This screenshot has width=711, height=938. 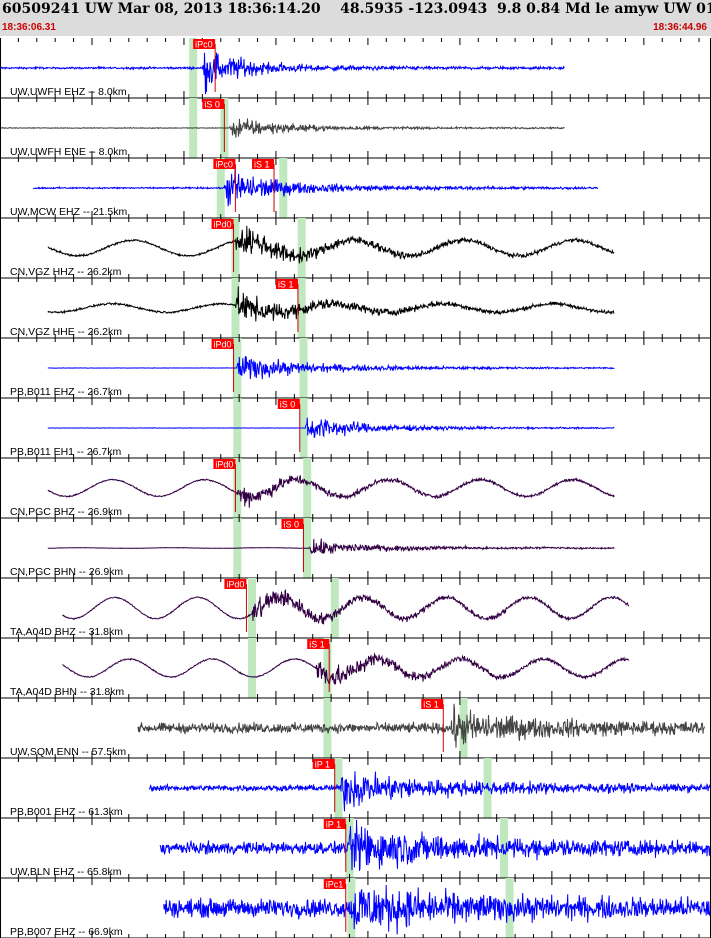 What do you see at coordinates (68, 92) in the screenshot?
I see `station-label: UW,UWFH EHZ -- 8.0km` at bounding box center [68, 92].